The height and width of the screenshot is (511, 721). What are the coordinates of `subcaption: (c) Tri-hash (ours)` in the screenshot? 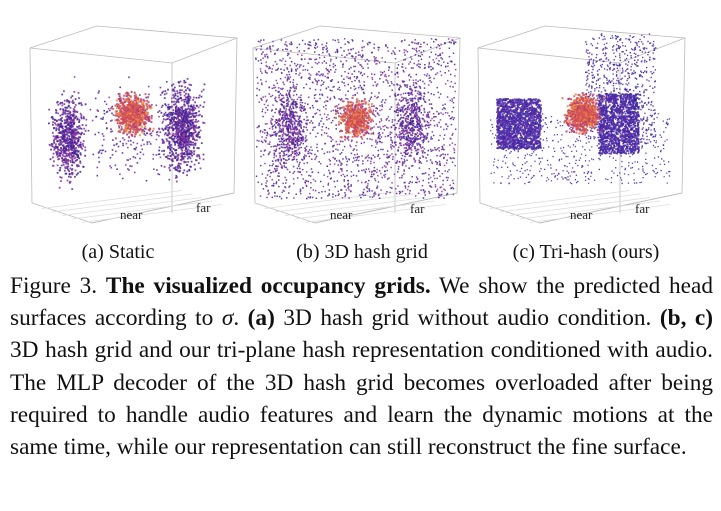 It's located at (586, 252).